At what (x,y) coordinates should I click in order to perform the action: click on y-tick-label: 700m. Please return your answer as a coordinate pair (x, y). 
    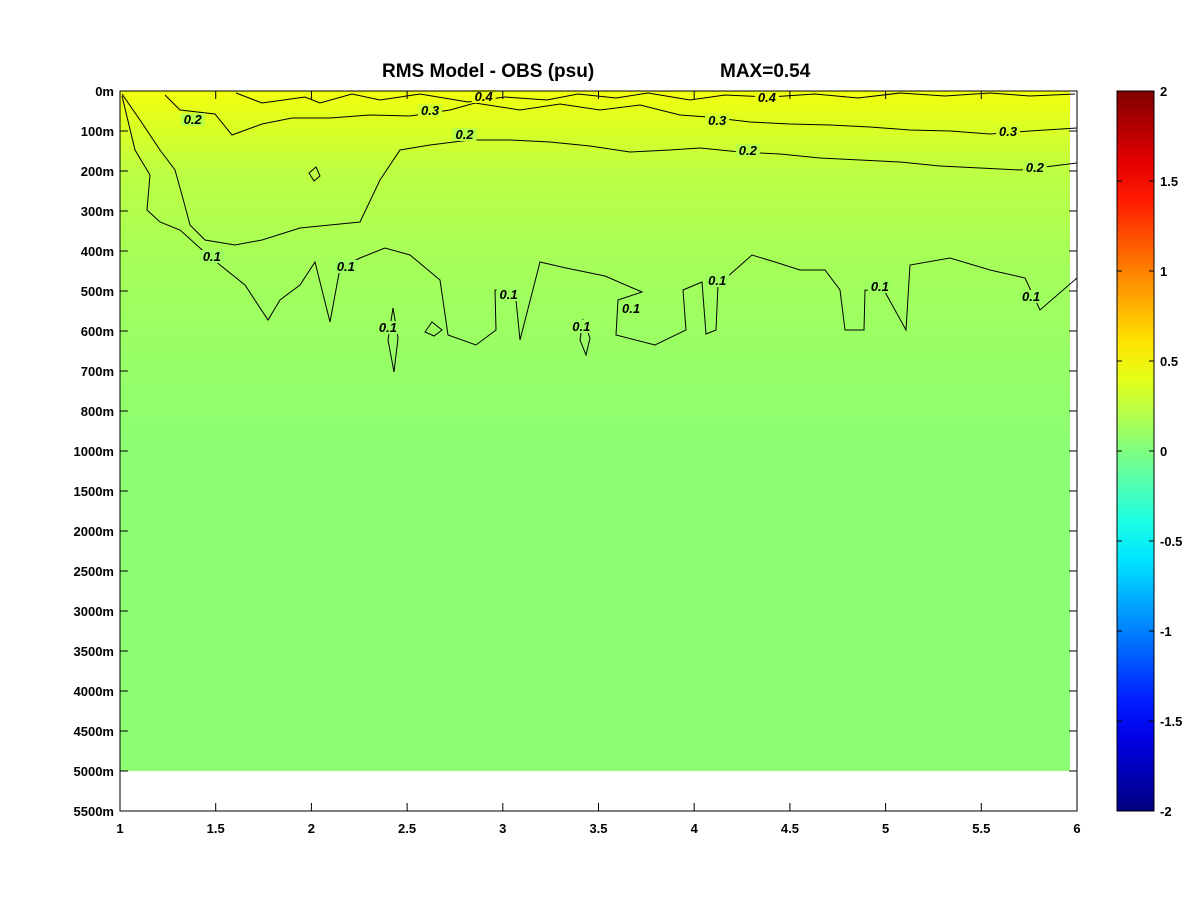
    Looking at the image, I should click on (97, 371).